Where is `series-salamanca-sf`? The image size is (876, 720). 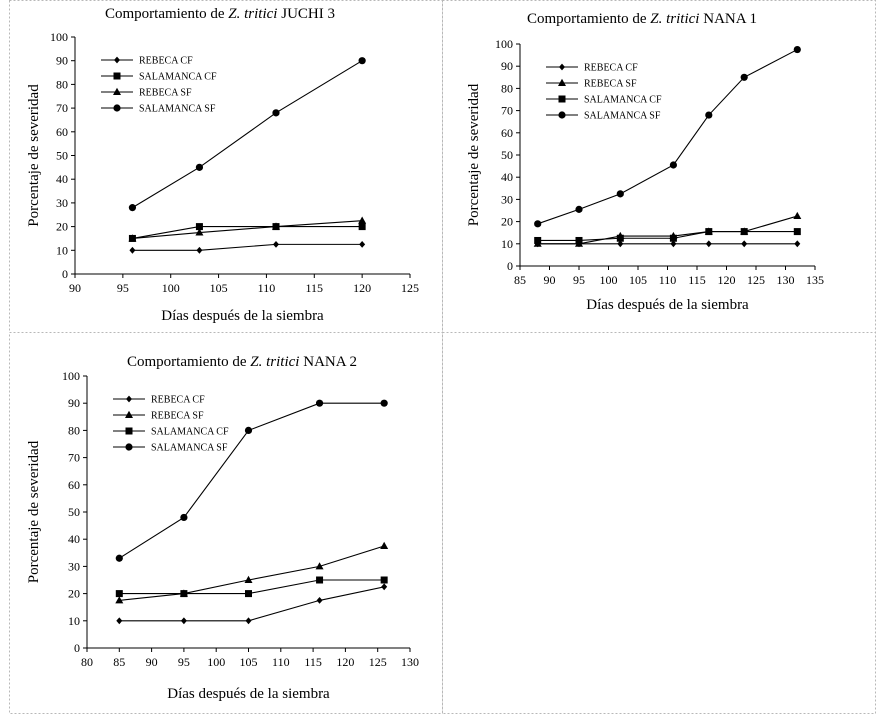
series-salamanca-sf is located at coordinates (251, 480).